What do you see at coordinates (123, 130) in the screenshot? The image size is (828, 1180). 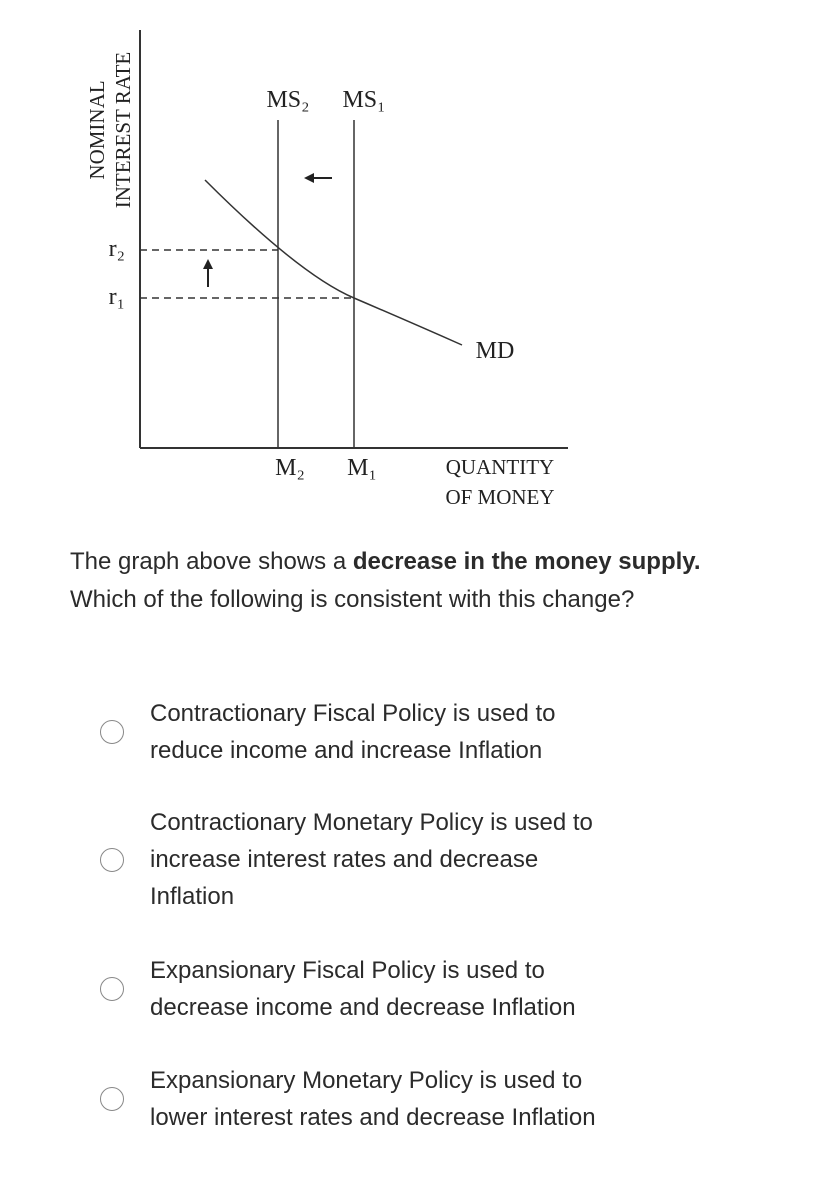 I see `y-axis-label-line: INTEREST RATE` at bounding box center [123, 130].